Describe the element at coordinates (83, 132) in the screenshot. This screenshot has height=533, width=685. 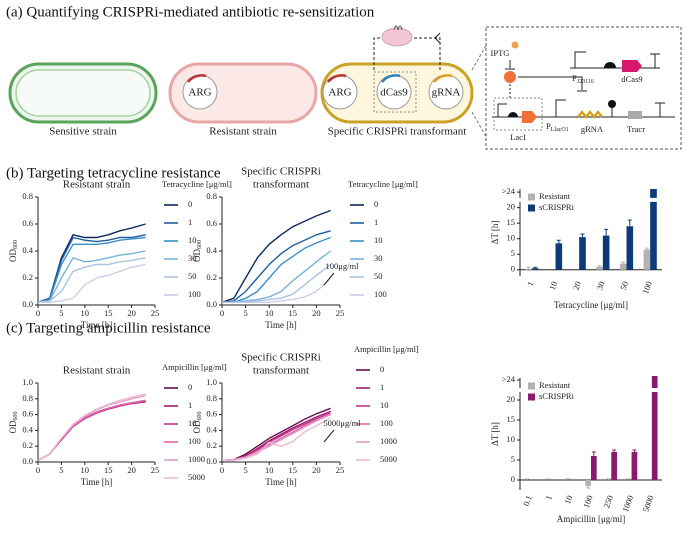
I see `cell-label: Sensitive strain` at that location.